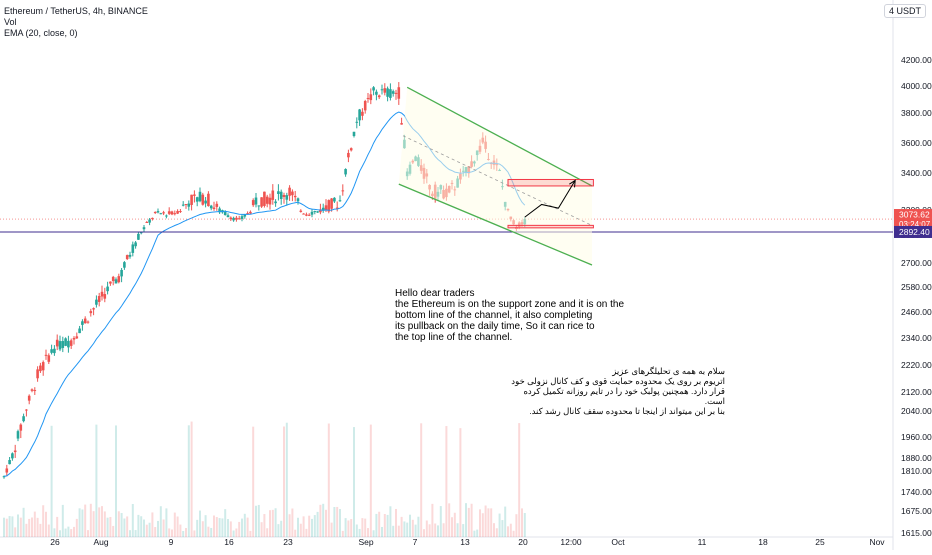 The width and height of the screenshot is (932, 555). Describe the element at coordinates (229, 542) in the screenshot. I see `x-tick-label: 16` at that location.